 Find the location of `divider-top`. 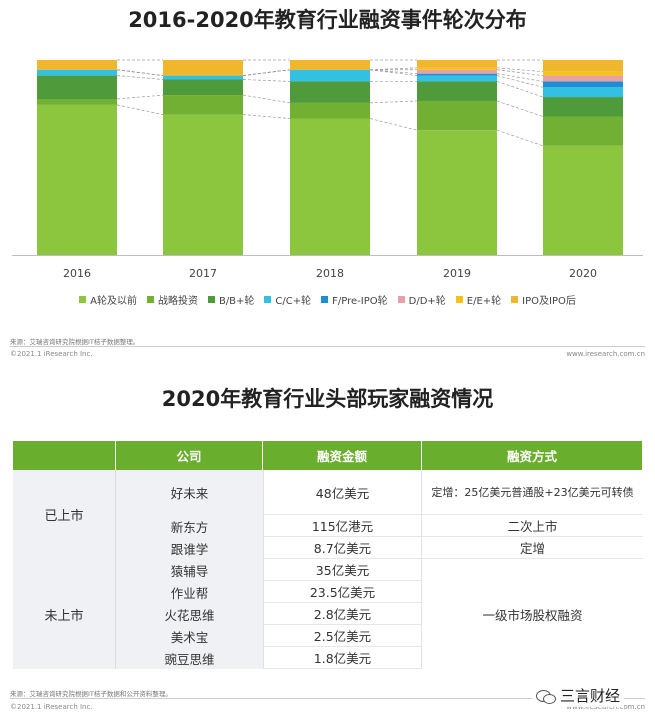

divider-top is located at coordinates (327, 346).